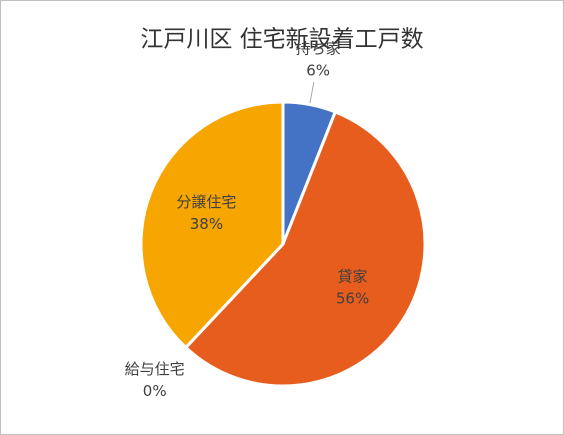  I want to click on value-label: 38%, so click(206, 224).